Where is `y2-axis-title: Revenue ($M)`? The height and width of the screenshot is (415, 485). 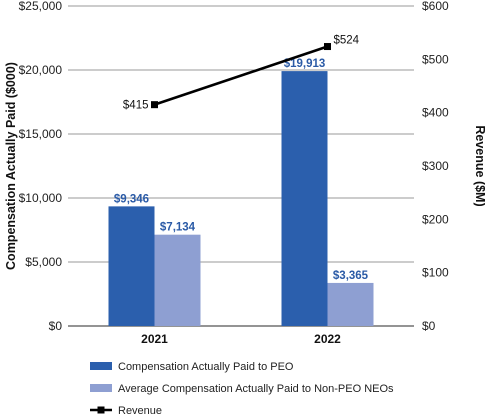
y2-axis-title: Revenue ($M) is located at coordinates (479, 165).